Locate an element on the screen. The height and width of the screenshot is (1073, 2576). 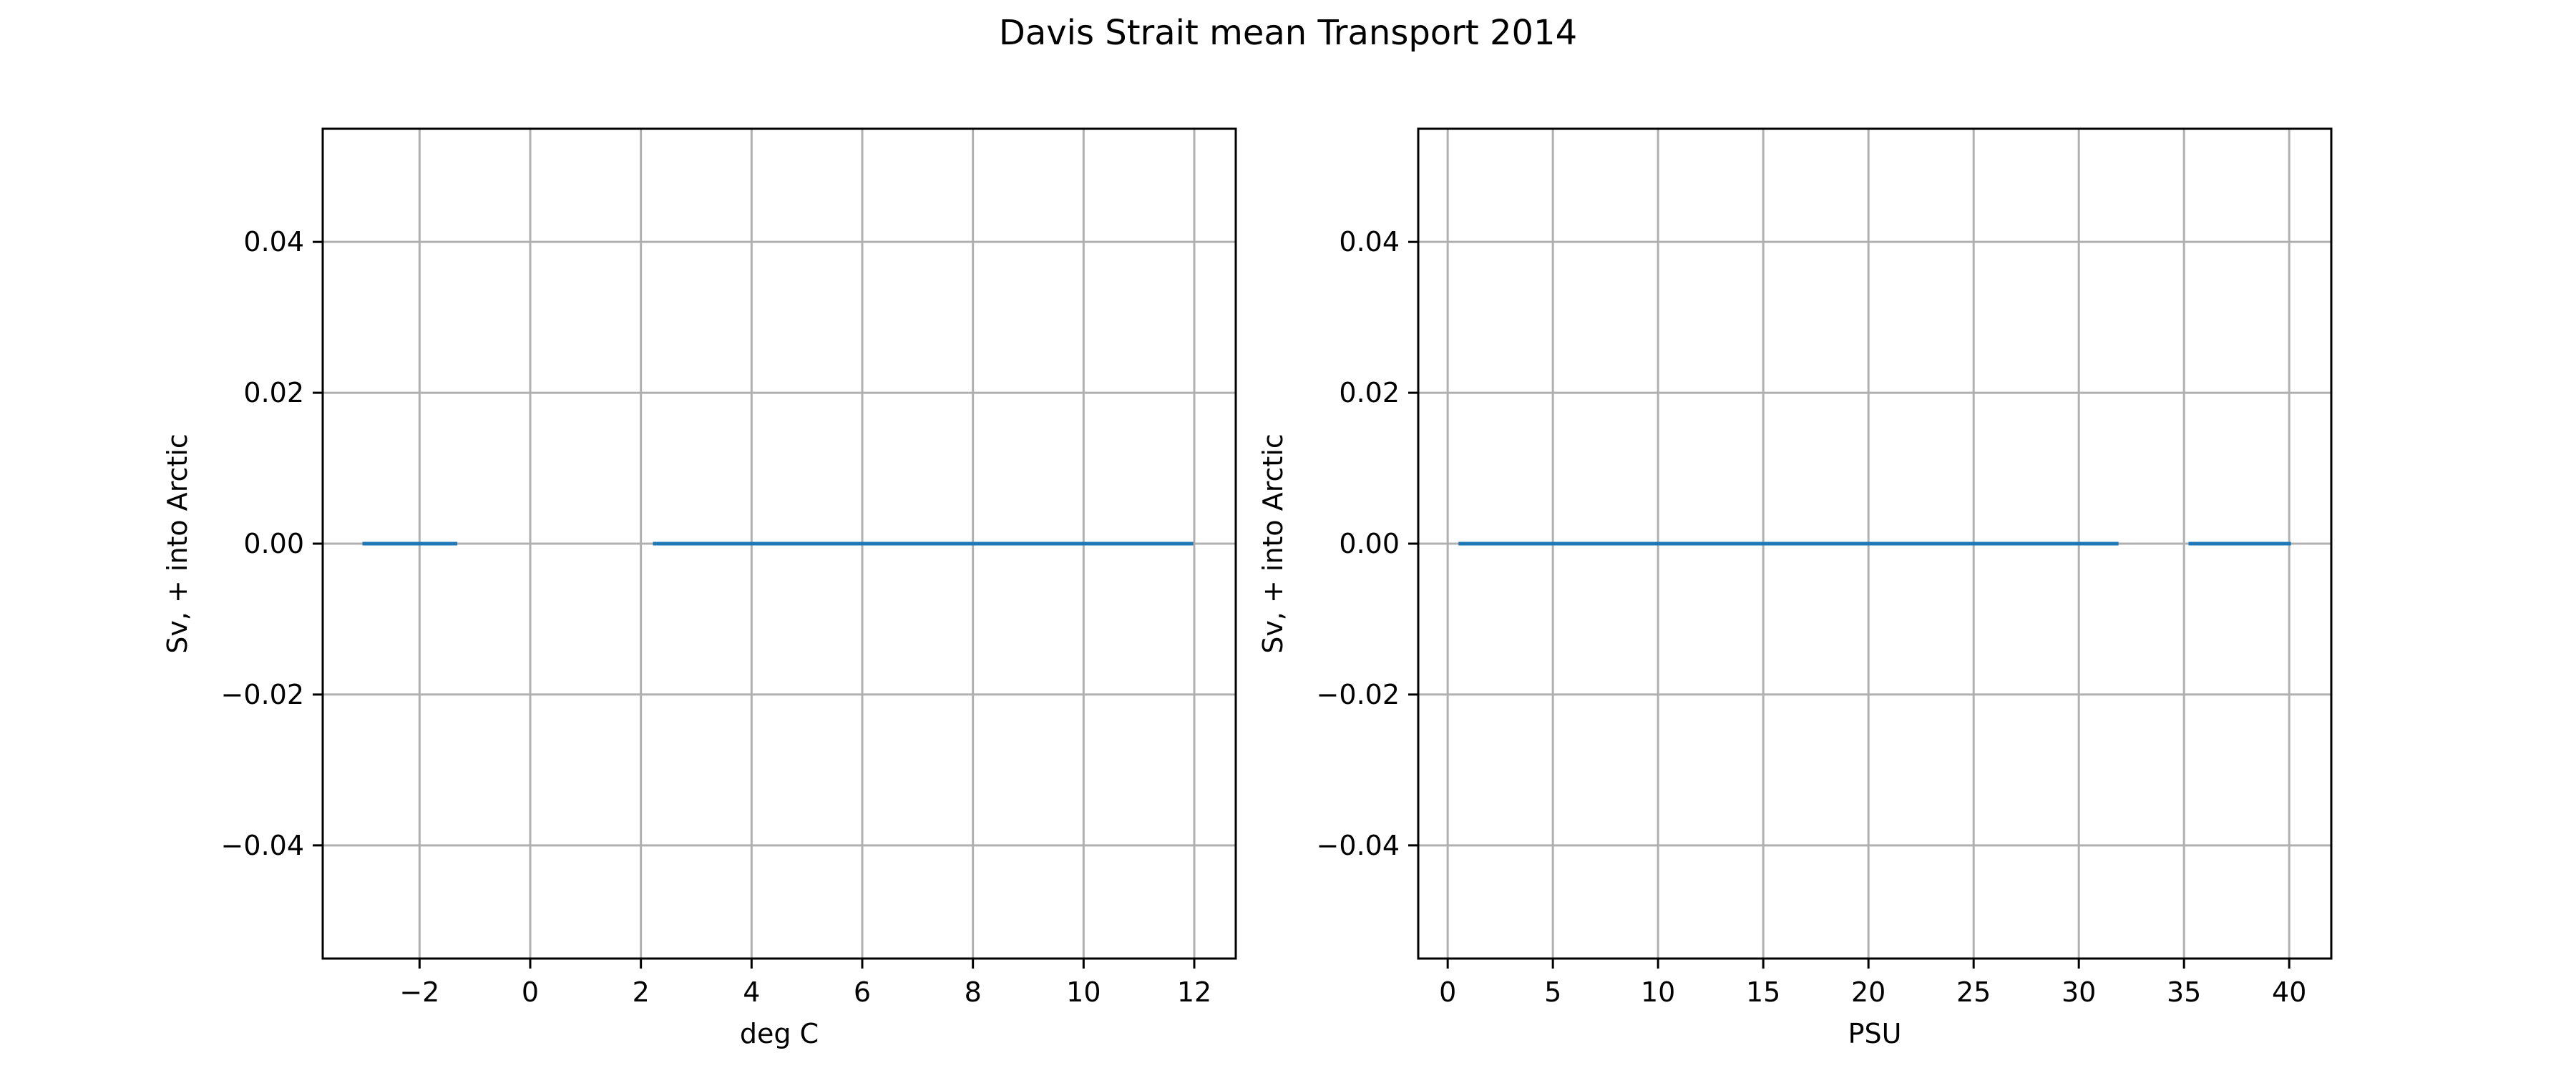
x-tick-label: 12 is located at coordinates (1194, 992).